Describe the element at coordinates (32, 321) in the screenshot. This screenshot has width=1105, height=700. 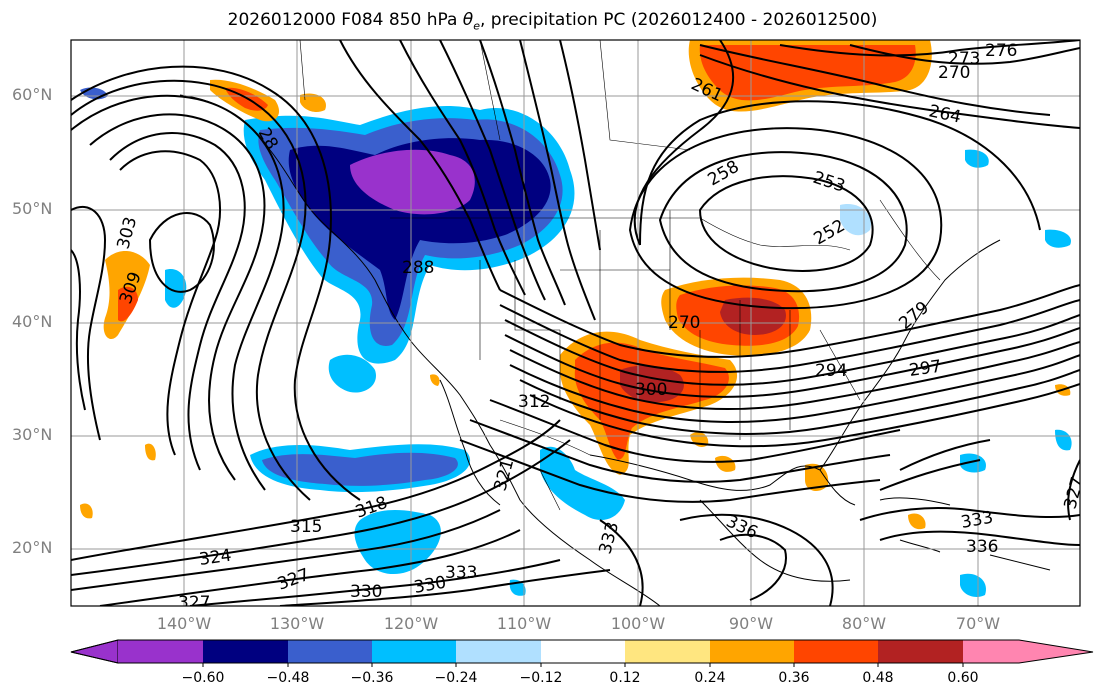
I see `lat-label-40n: 40°N` at that location.